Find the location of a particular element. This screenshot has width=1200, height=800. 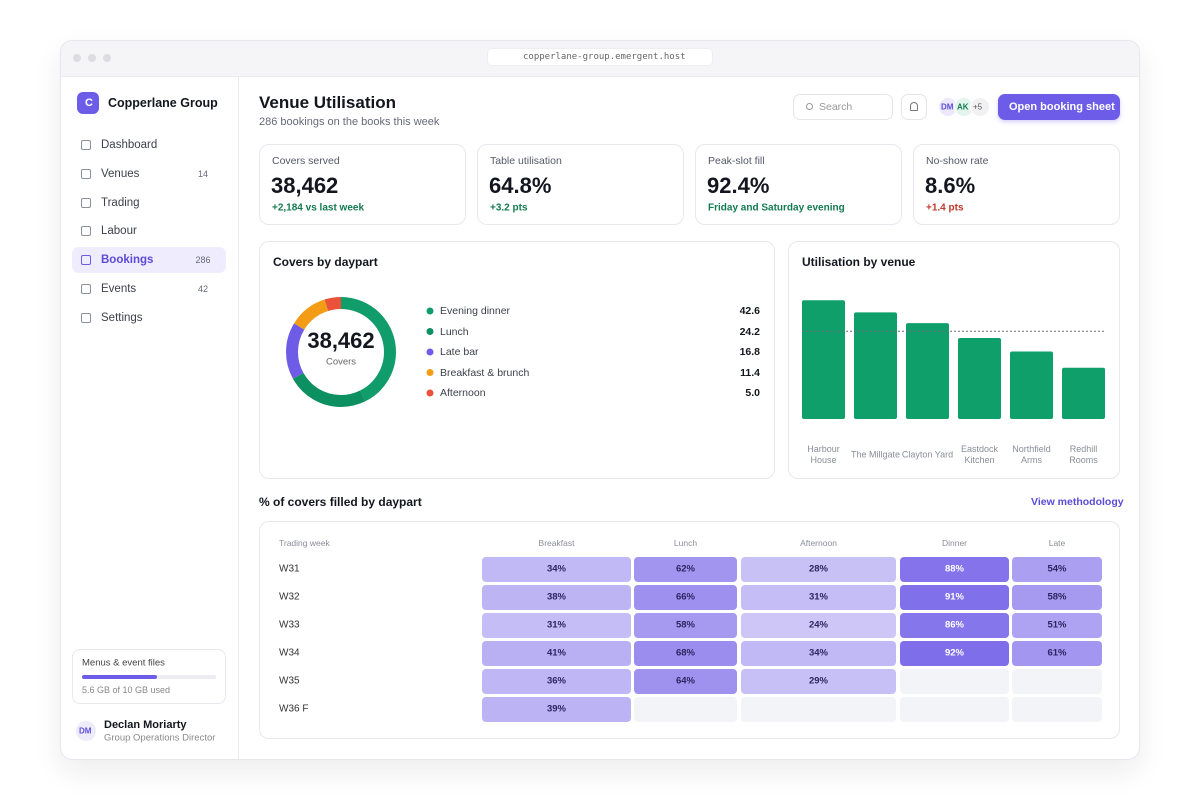

nav-item: Venues is located at coordinates (120, 173).